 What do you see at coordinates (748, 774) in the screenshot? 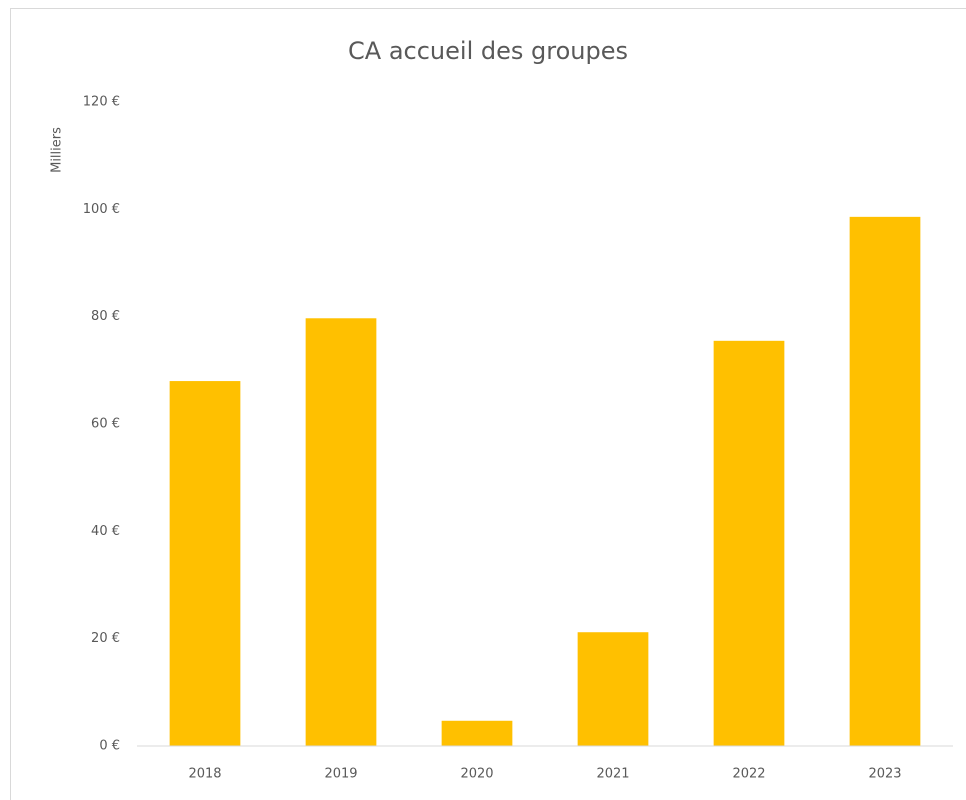
I see `x-tick-label: 2022` at bounding box center [748, 774].